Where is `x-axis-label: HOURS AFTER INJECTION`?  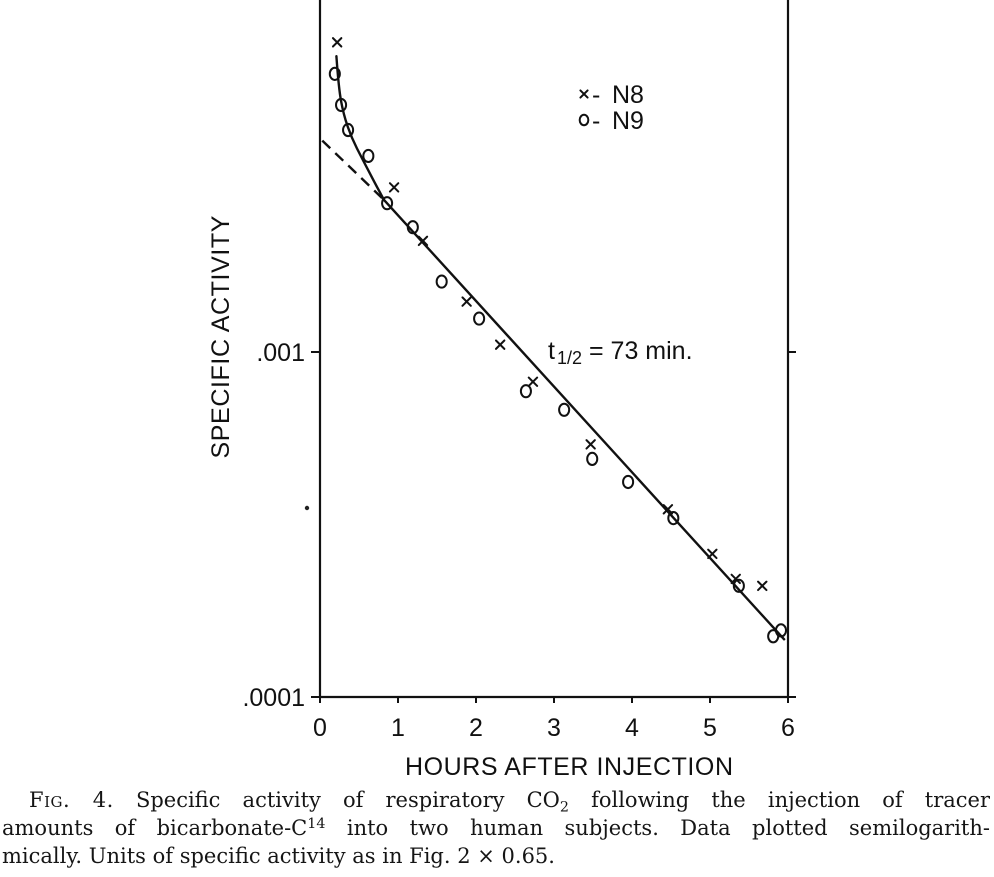 x-axis-label: HOURS AFTER INJECTION is located at coordinates (569, 767).